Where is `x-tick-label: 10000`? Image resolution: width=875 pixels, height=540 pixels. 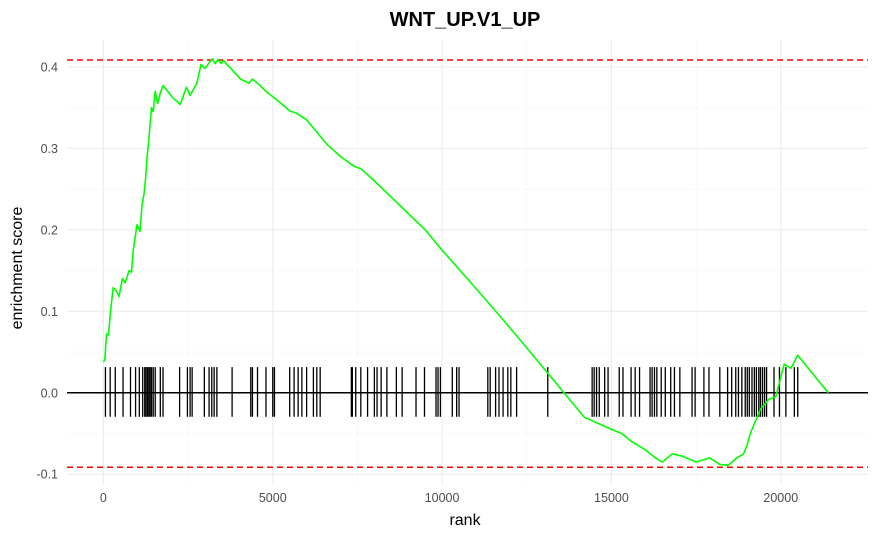
x-tick-label: 10000 is located at coordinates (442, 498).